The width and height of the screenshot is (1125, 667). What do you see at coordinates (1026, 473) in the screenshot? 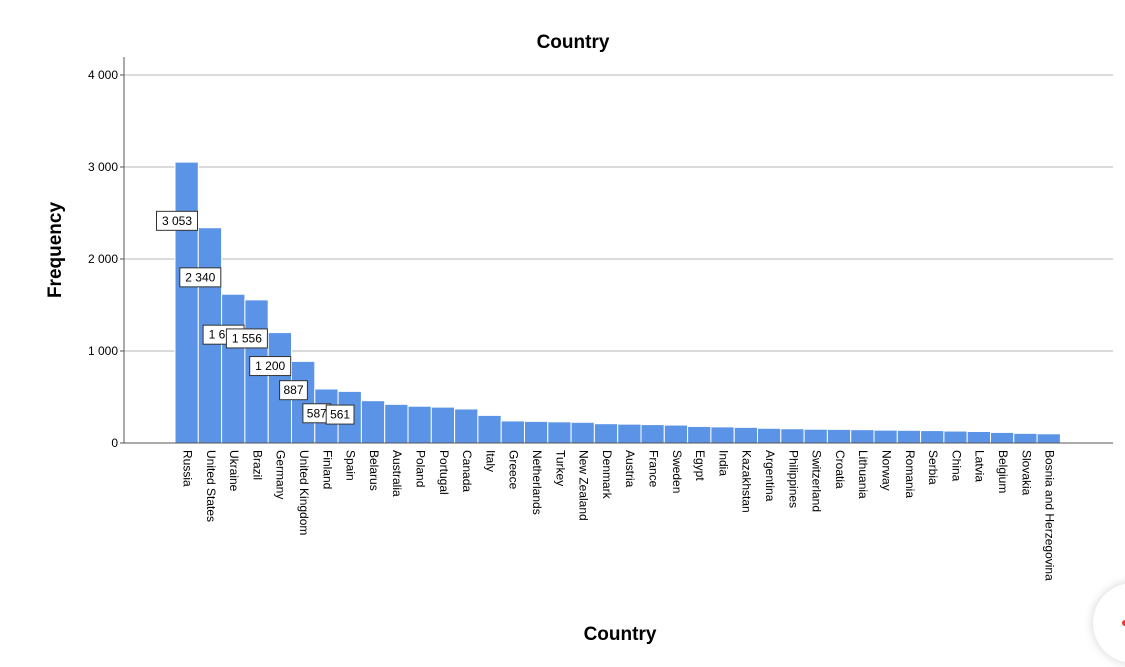
I see `category-label: Slovakia` at bounding box center [1026, 473].